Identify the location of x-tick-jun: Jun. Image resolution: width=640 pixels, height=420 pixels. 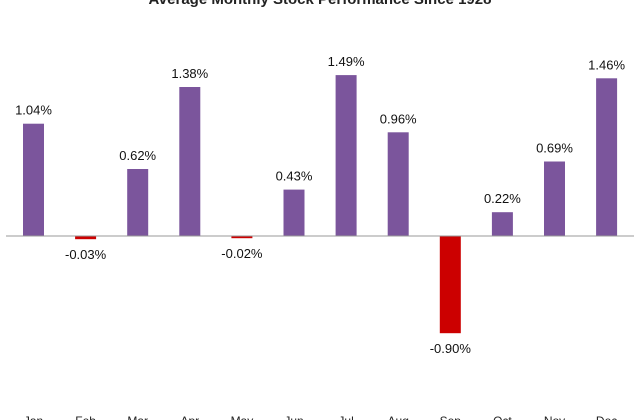
(293, 417).